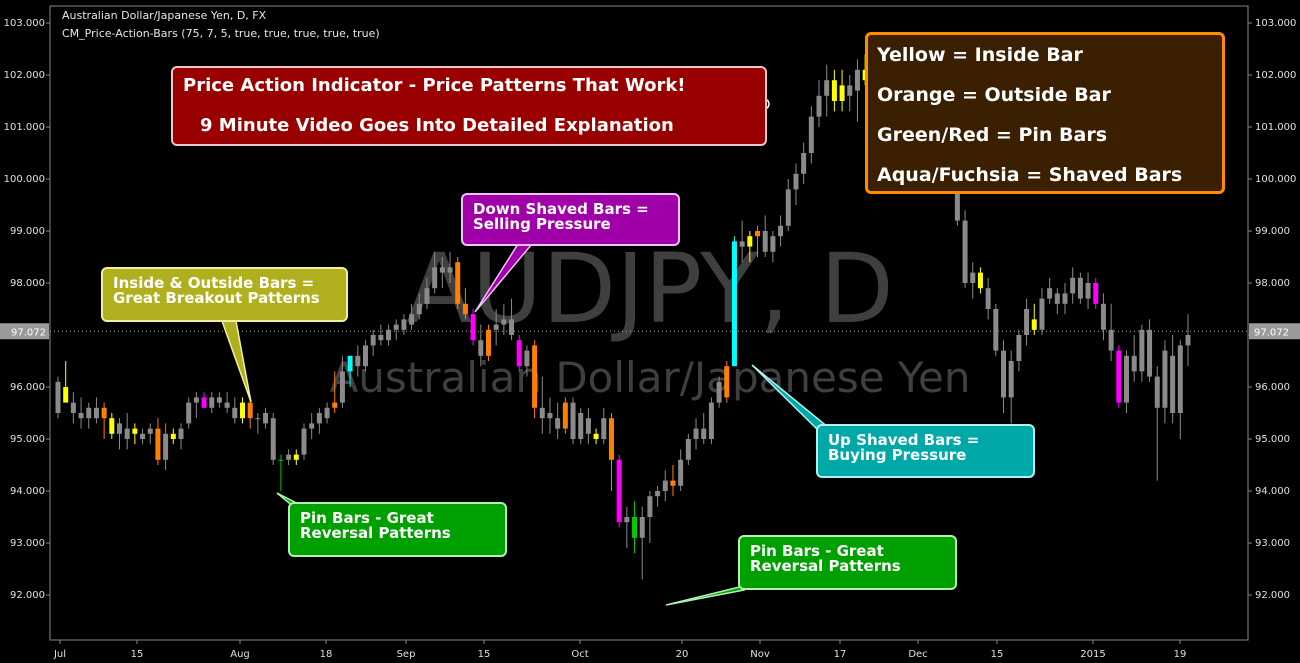 The height and width of the screenshot is (663, 1300). What do you see at coordinates (214, 283) in the screenshot?
I see `inside-outside-line-1: Inside & Outside Bars =` at bounding box center [214, 283].